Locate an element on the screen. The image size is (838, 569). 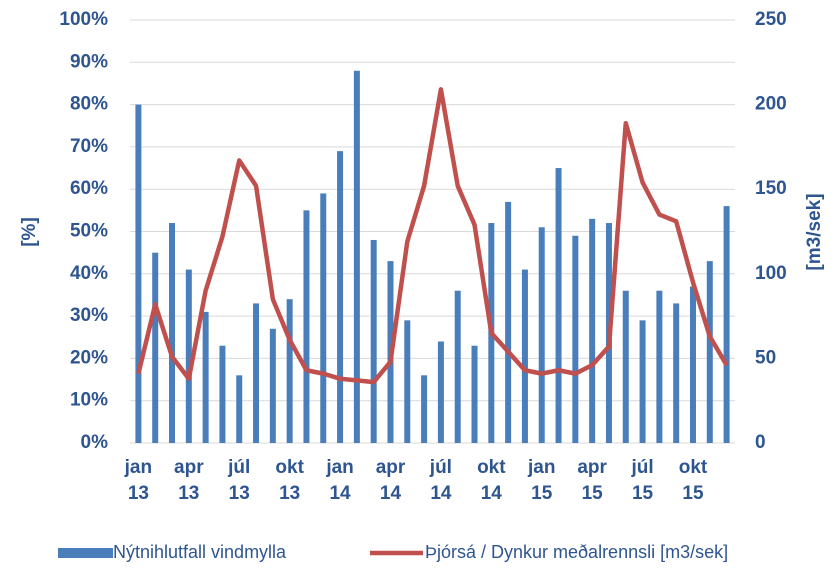
x-tick-label: okt 13 is located at coordinates (289, 480).